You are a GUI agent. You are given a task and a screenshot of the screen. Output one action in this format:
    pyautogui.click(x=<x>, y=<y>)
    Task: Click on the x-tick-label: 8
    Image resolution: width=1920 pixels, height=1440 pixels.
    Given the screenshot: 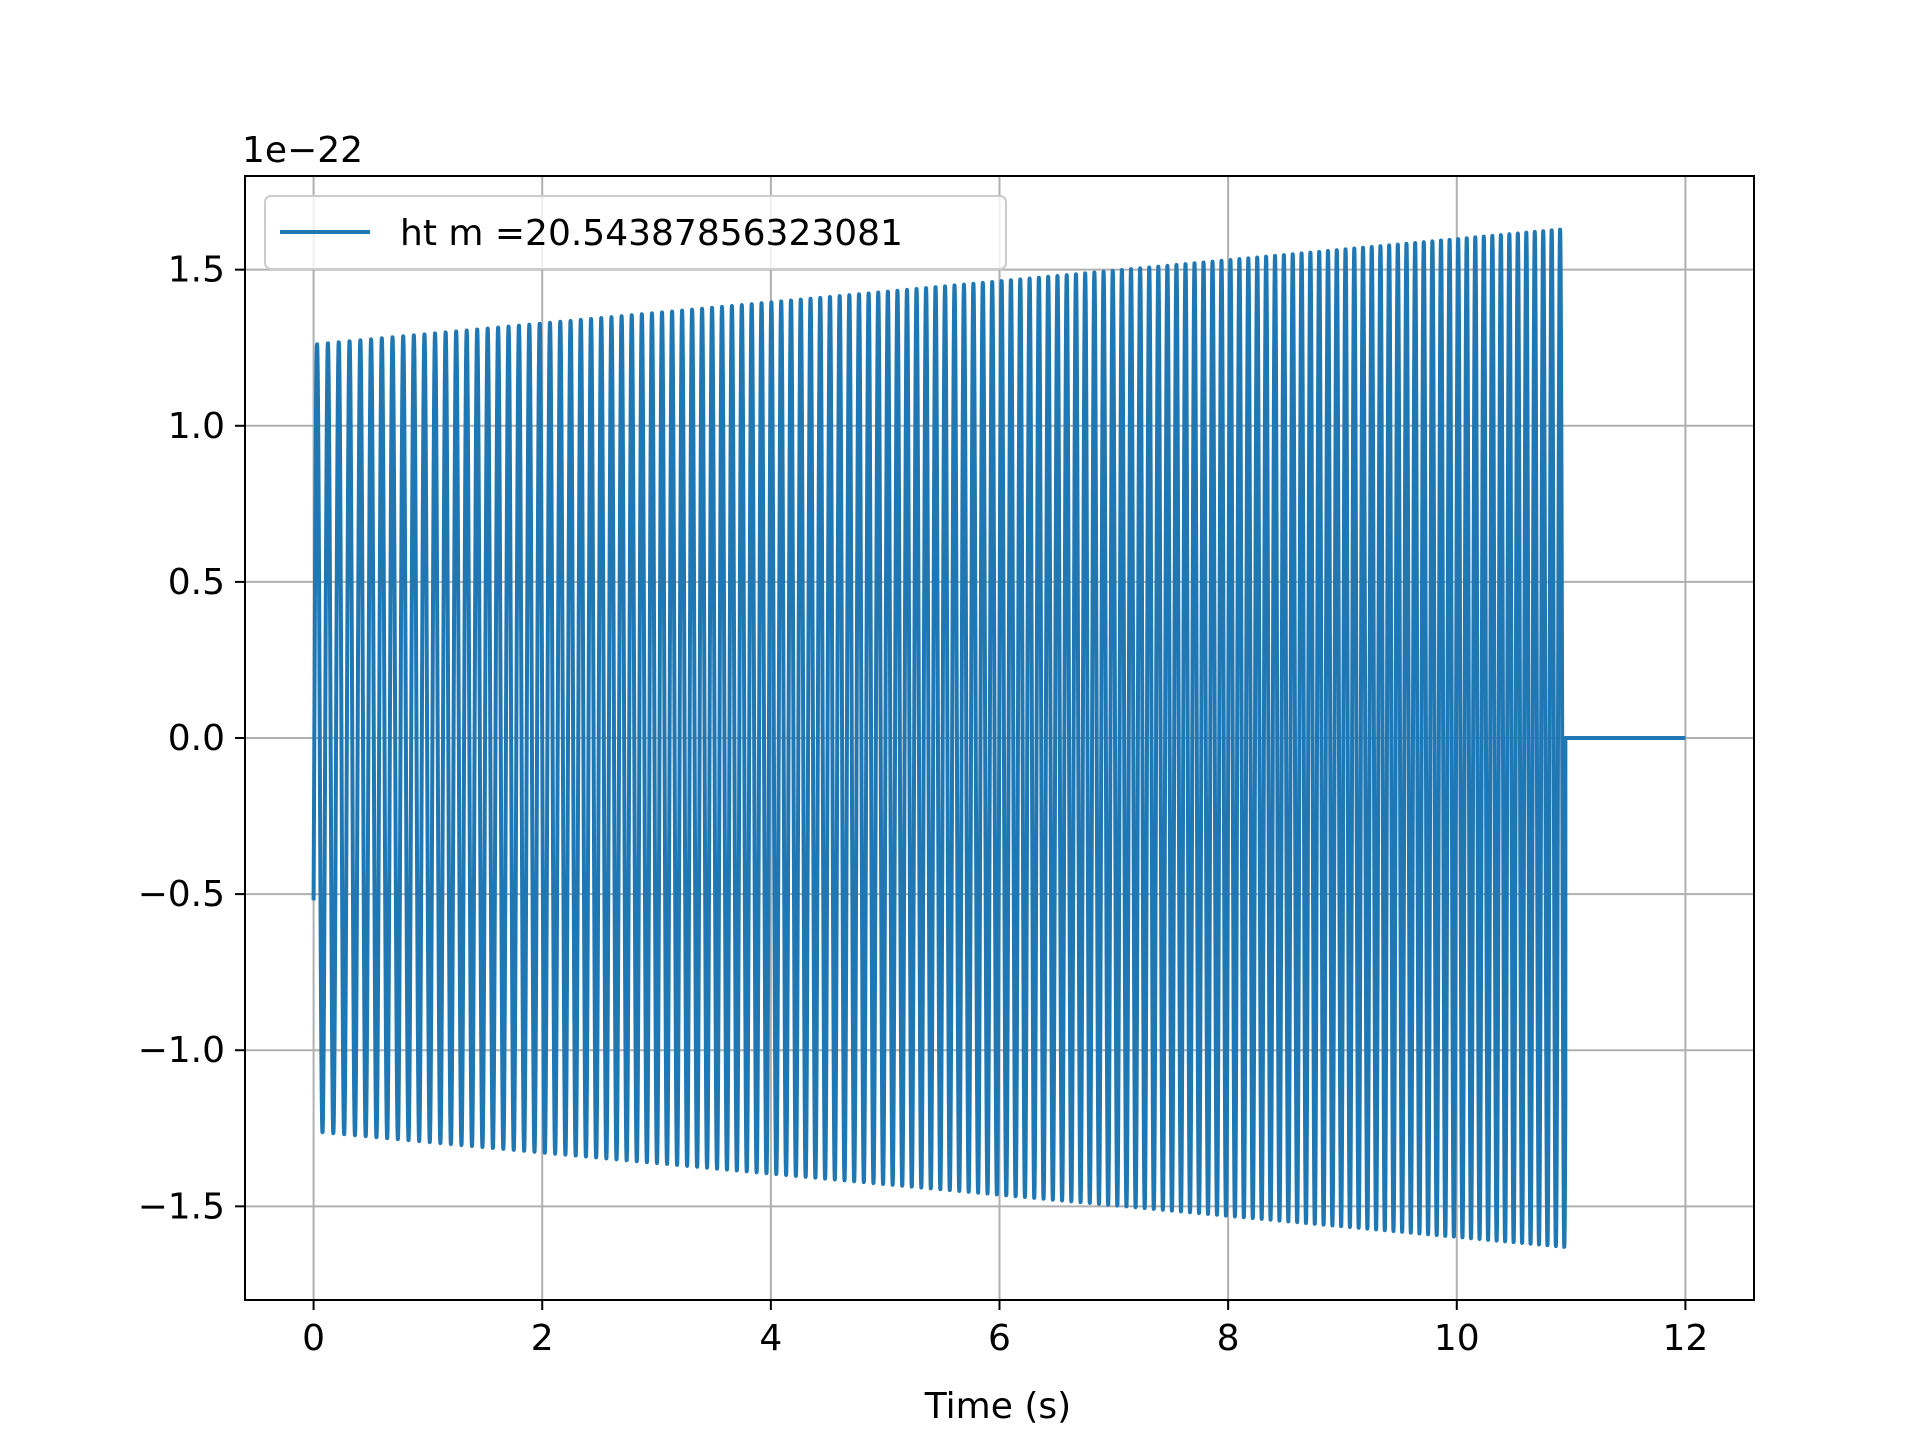 What is the action you would take?
    pyautogui.click(x=1228, y=1338)
    